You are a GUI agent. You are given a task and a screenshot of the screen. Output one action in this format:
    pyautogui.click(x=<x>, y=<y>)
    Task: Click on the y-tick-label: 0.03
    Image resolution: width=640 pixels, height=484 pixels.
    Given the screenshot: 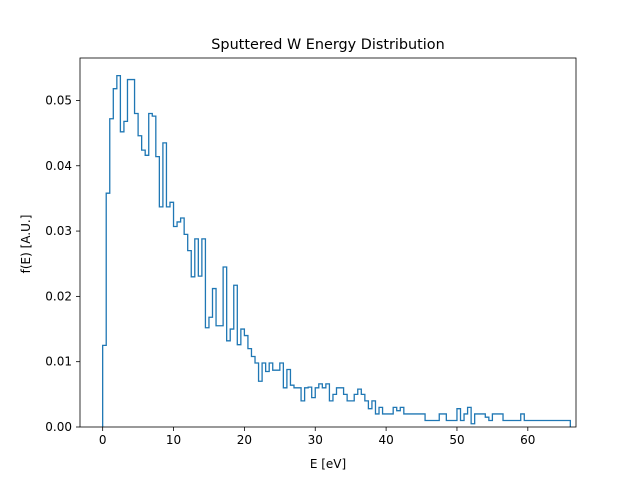 What is the action you would take?
    pyautogui.click(x=58, y=231)
    